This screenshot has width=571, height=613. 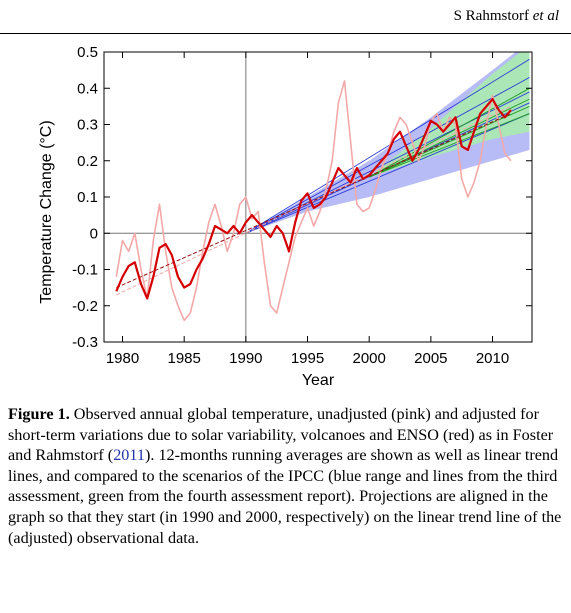 What do you see at coordinates (368, 358) in the screenshot?
I see `x-tick-label: 2000` at bounding box center [368, 358].